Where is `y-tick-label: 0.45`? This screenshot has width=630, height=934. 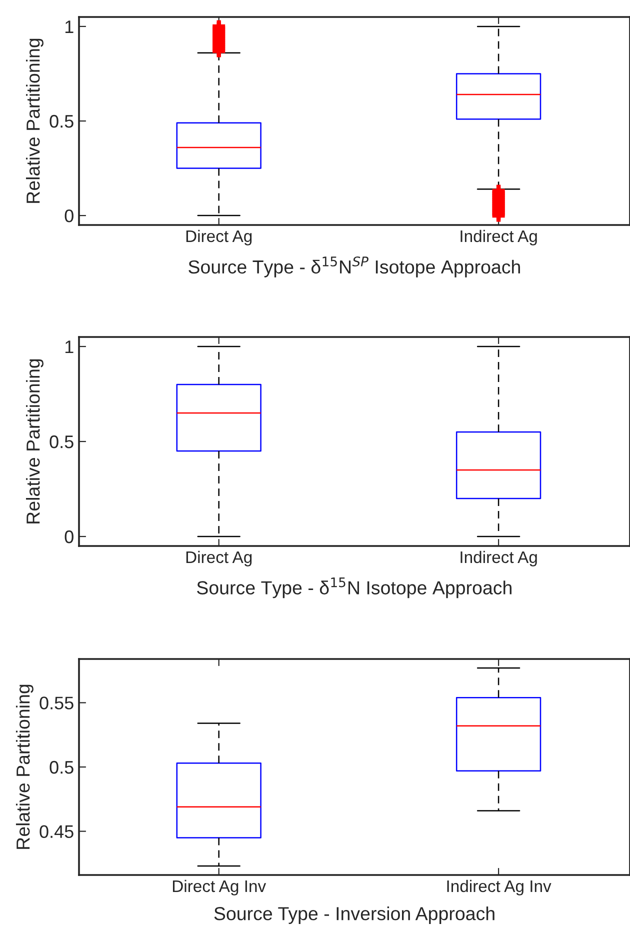
y-tick-label: 0.45 is located at coordinates (57, 831).